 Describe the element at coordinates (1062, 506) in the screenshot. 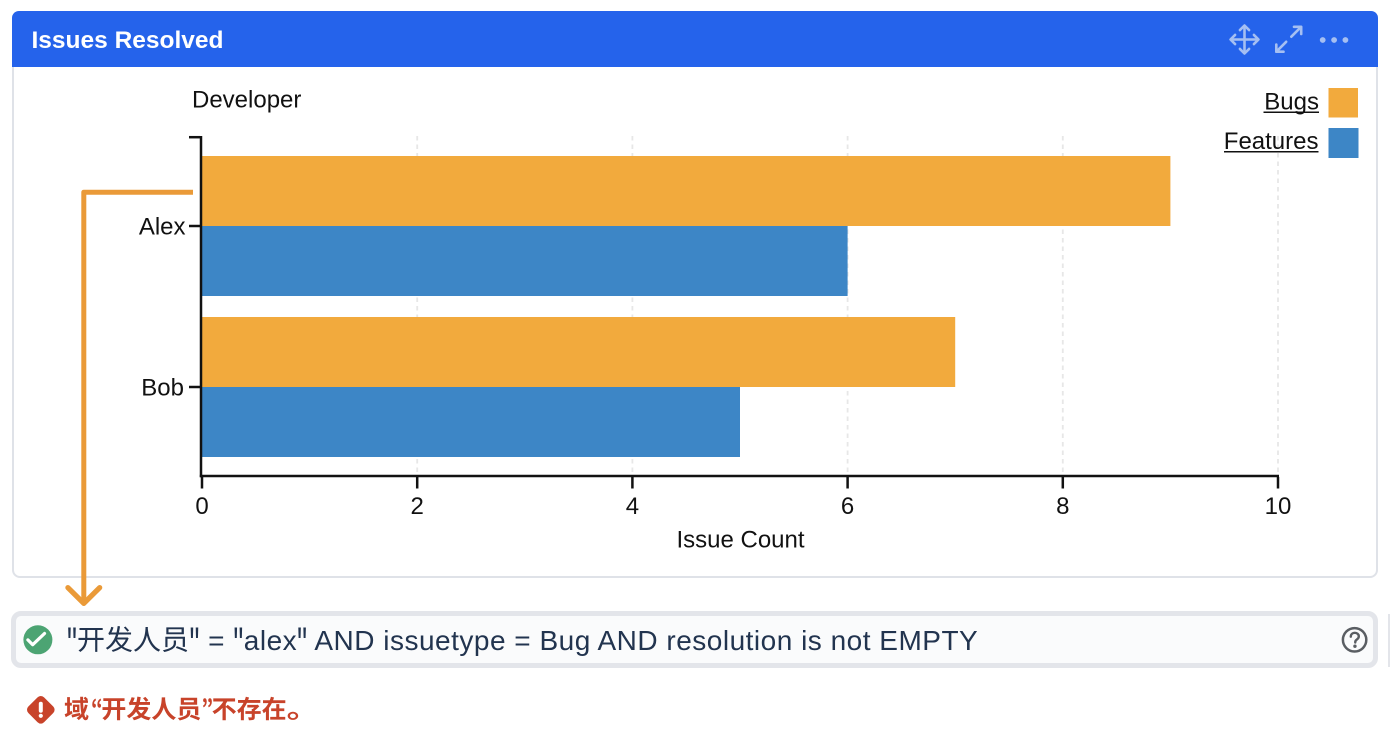

I see `svg-text: 8` at that location.